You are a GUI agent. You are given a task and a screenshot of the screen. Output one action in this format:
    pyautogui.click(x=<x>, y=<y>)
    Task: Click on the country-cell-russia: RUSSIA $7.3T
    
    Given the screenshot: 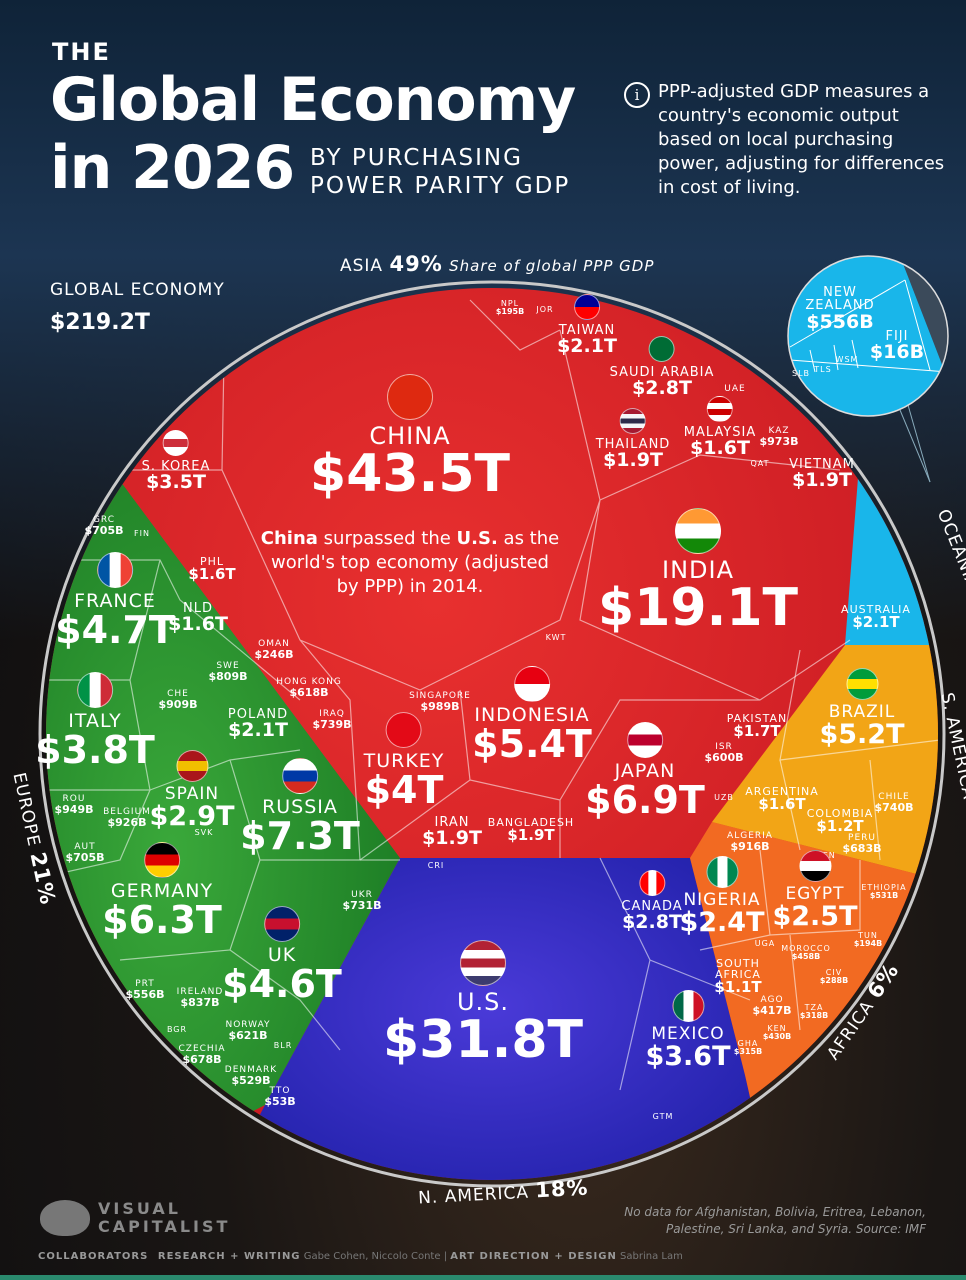 What is the action you would take?
    pyautogui.click(x=300, y=807)
    